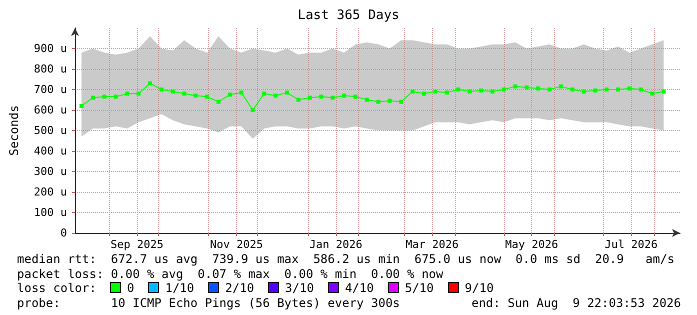 This screenshot has width=697, height=315. Describe the element at coordinates (419, 288) in the screenshot. I see `text: 5/10` at that location.